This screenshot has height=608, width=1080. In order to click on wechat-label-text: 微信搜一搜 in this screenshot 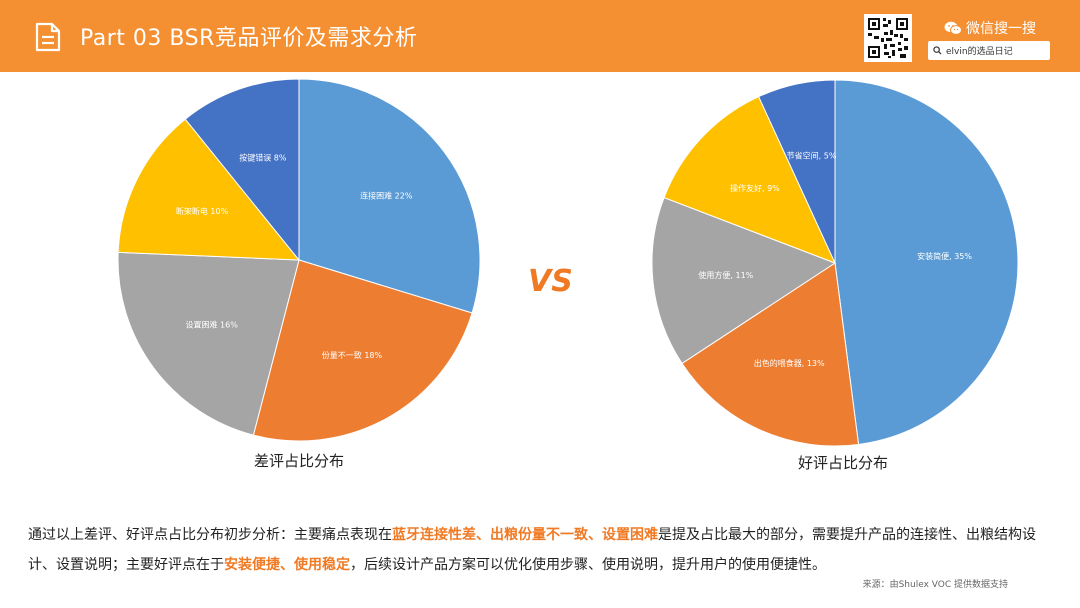, I will do `click(1001, 29)`.